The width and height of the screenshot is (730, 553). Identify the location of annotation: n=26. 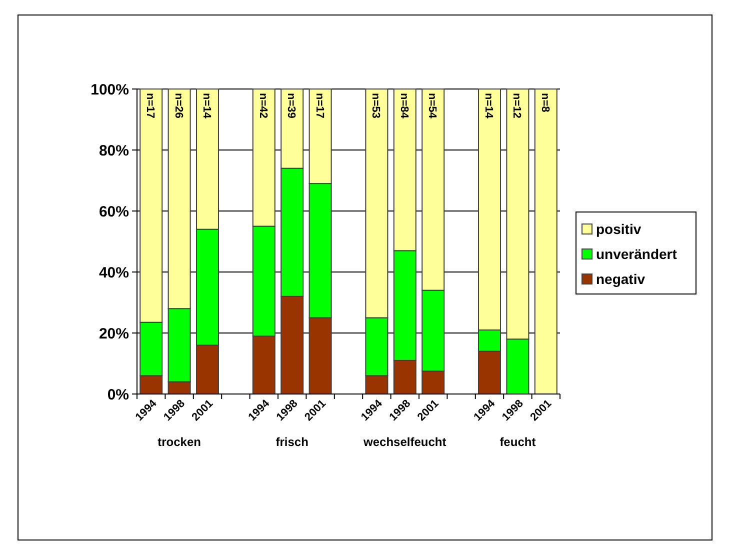
(178, 105).